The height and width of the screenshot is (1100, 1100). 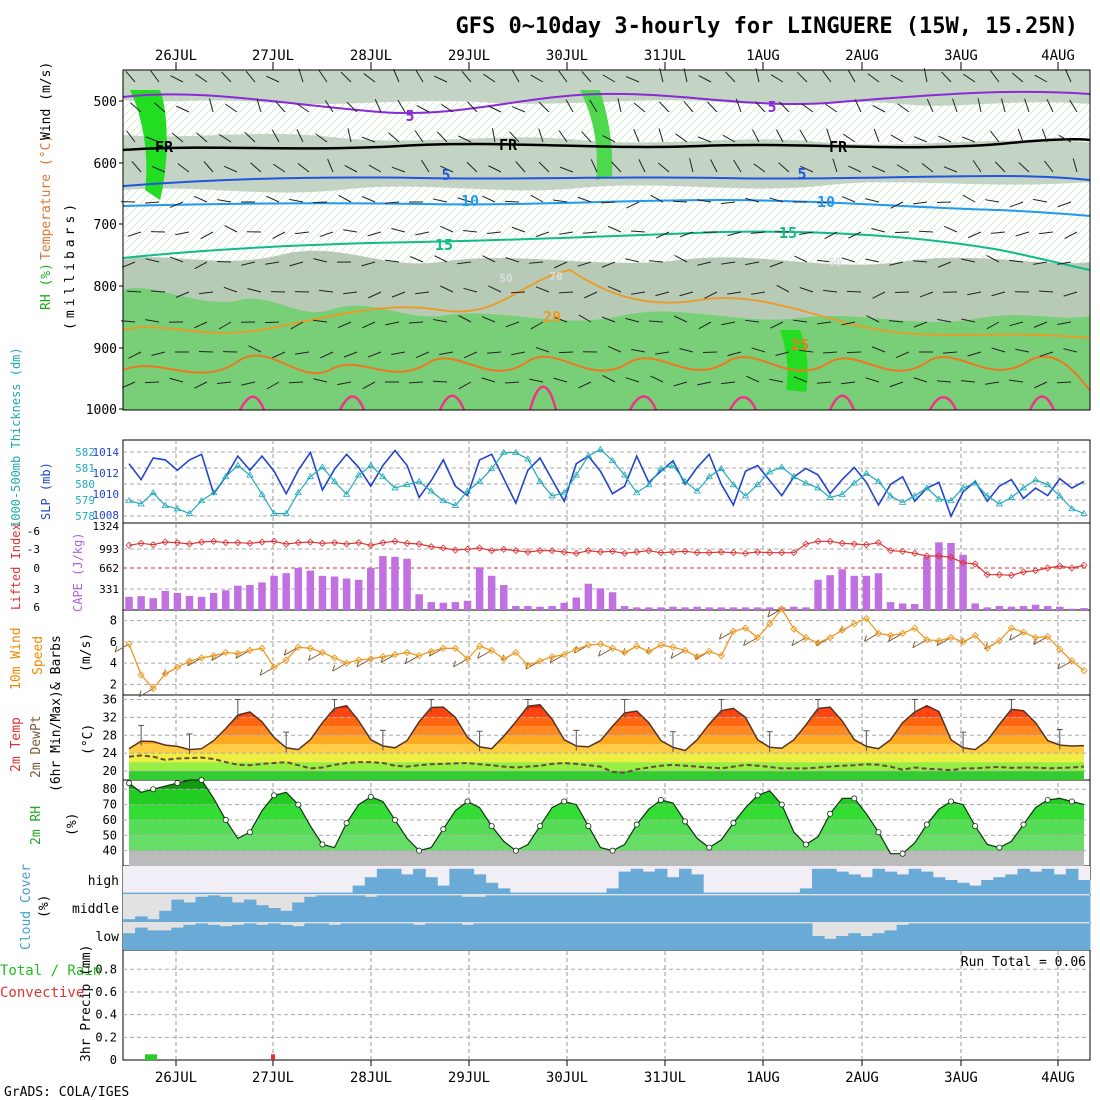 What do you see at coordinates (606, 481) in the screenshot?
I see `thickness-series-line` at bounding box center [606, 481].